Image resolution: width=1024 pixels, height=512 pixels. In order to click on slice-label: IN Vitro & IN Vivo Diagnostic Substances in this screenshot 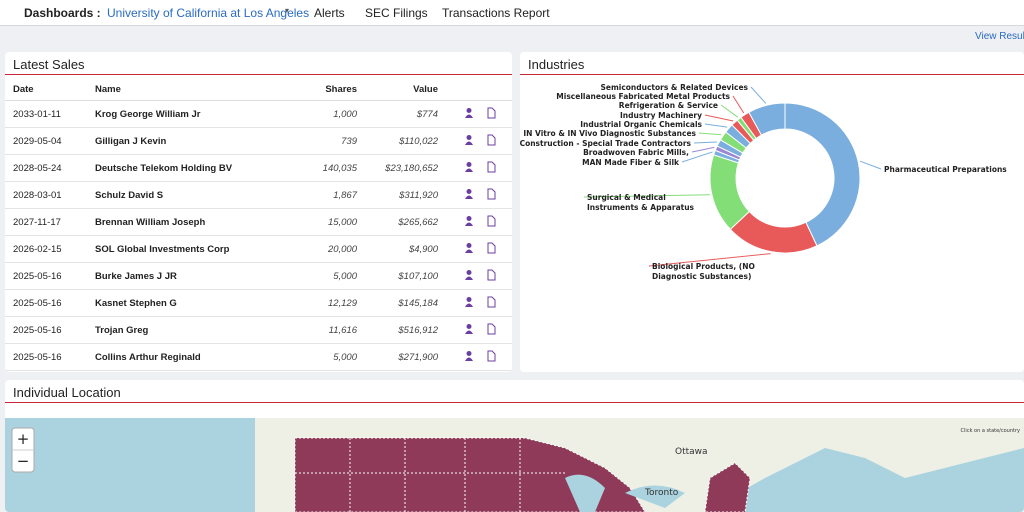, I will do `click(609, 133)`.